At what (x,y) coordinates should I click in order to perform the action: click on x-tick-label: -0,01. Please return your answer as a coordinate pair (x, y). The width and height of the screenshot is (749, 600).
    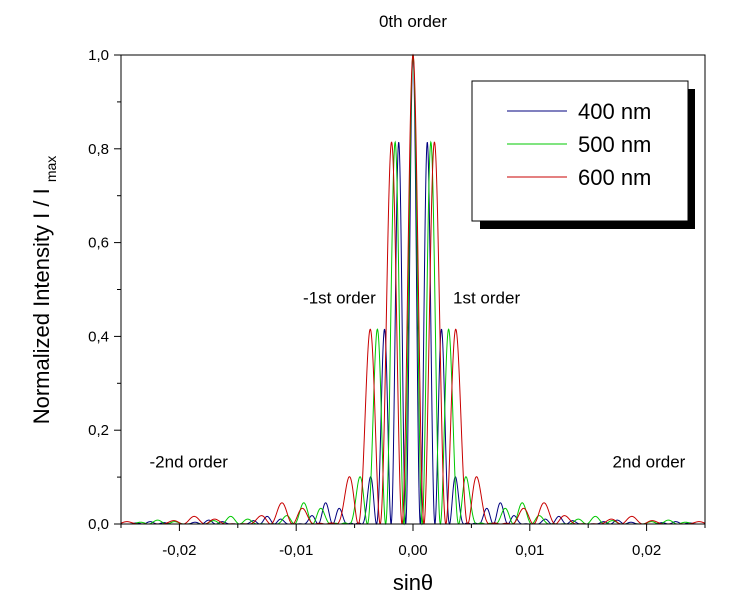
    Looking at the image, I should click on (296, 550).